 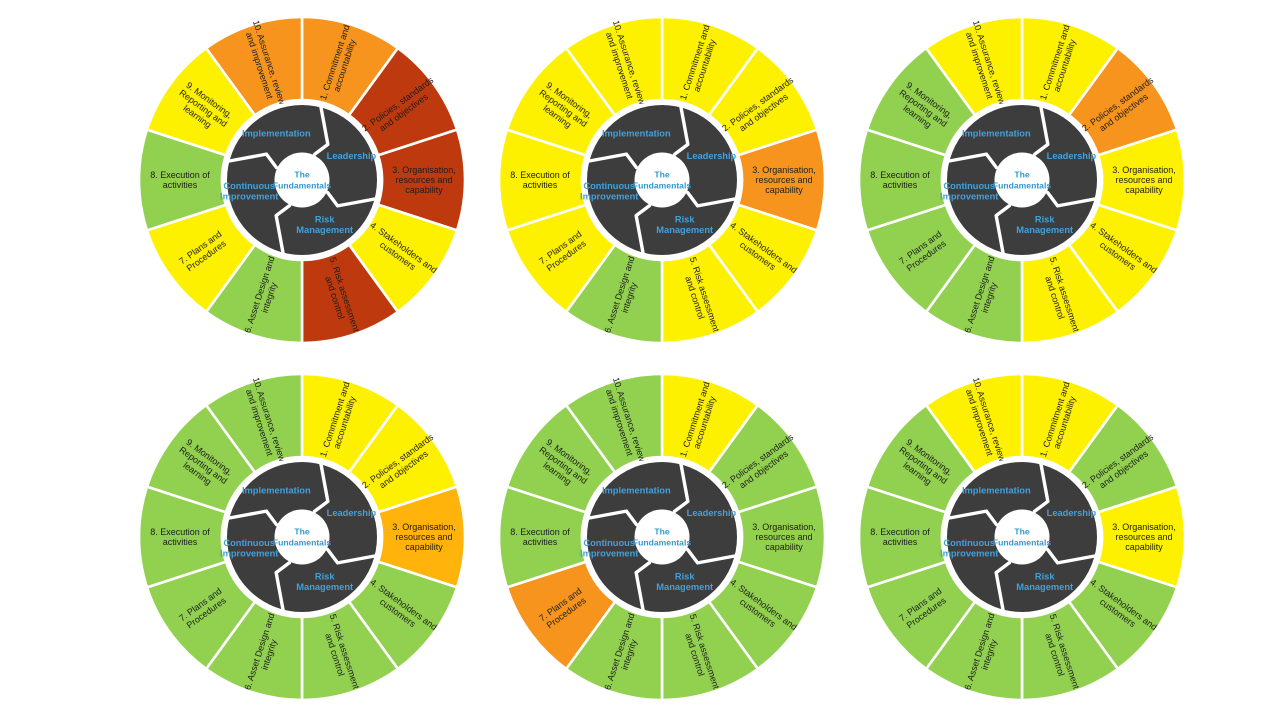 What do you see at coordinates (900, 537) in the screenshot?
I see `wheel-6-segment-8-label: 8. Execution of activities` at bounding box center [900, 537].